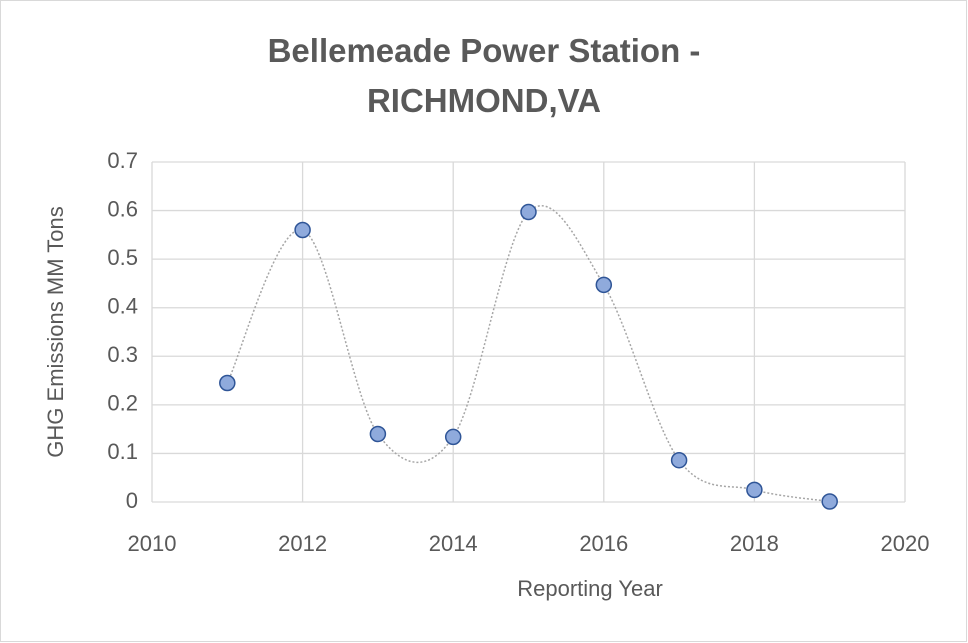  What do you see at coordinates (590, 588) in the screenshot?
I see `x-axis-title: Reporting Year` at bounding box center [590, 588].